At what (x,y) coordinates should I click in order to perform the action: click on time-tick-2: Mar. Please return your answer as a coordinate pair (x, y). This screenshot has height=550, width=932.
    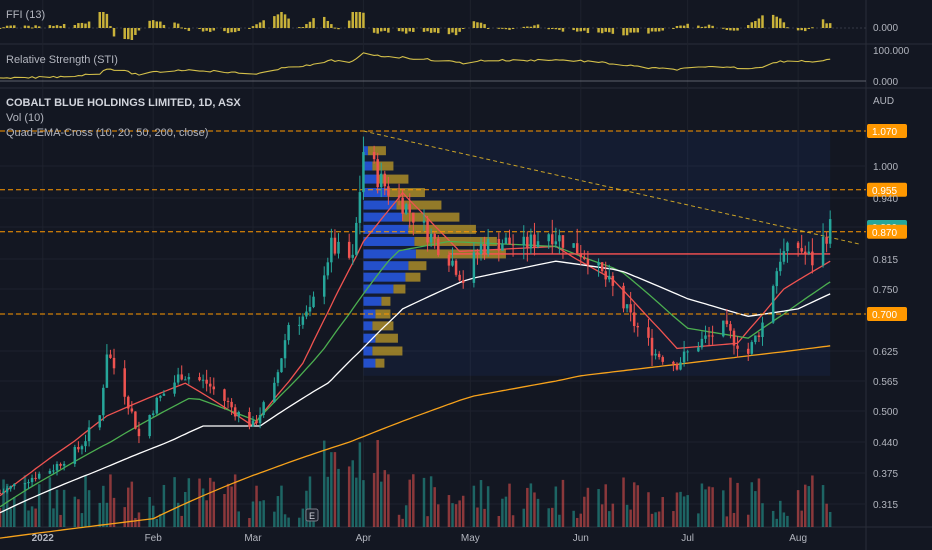
    Looking at the image, I should click on (253, 538).